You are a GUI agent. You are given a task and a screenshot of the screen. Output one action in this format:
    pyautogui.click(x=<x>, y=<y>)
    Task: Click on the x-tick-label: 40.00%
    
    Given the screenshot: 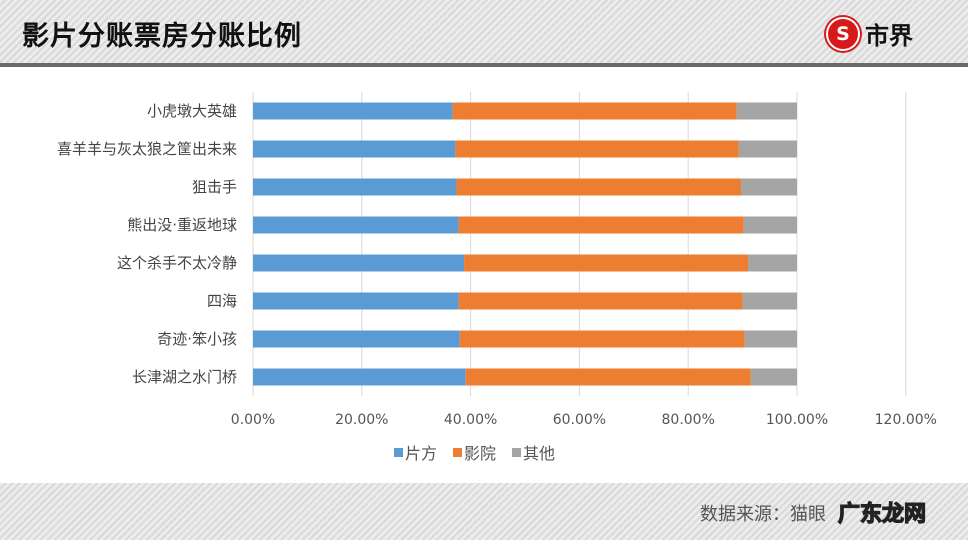 What is the action you would take?
    pyautogui.click(x=470, y=420)
    